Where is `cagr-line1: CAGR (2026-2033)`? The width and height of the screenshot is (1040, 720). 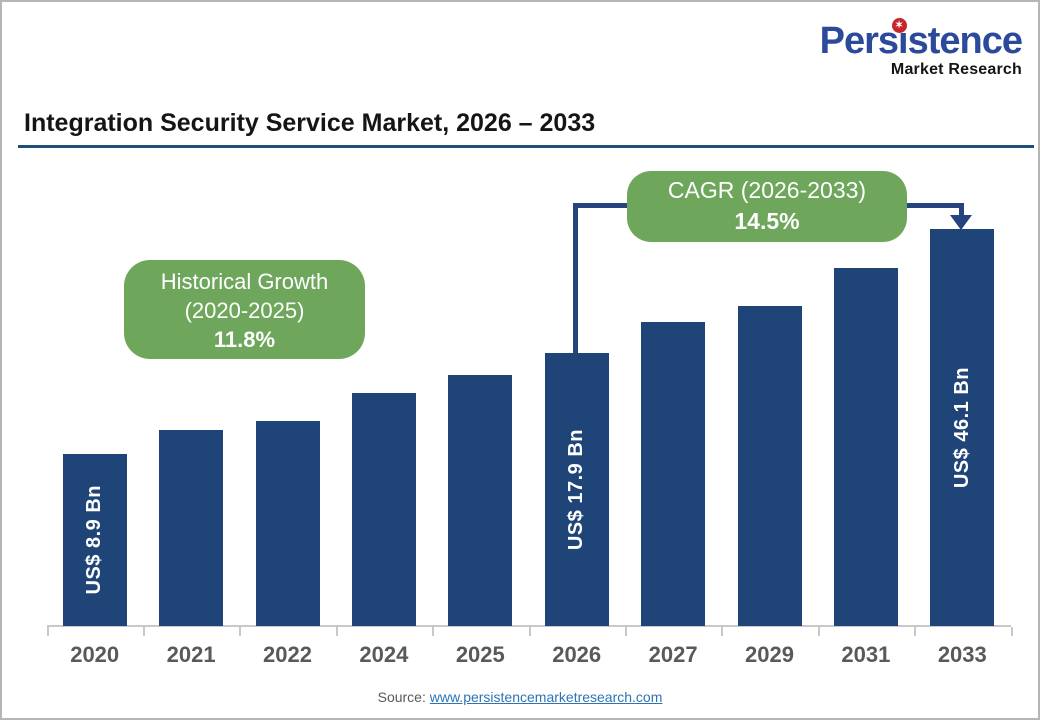
cagr-line1: CAGR (2026-2033) is located at coordinates (767, 190).